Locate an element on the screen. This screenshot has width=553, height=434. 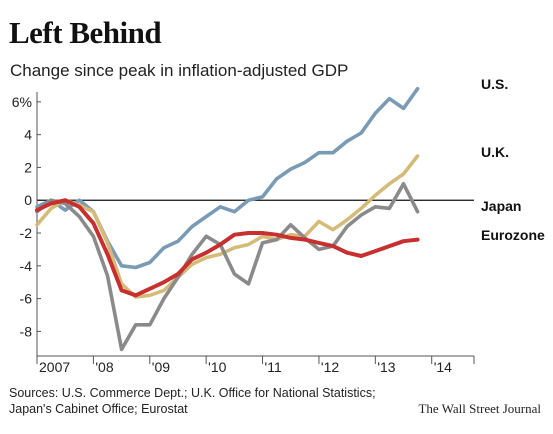
y-tick-label: -2 is located at coordinates (26, 233).